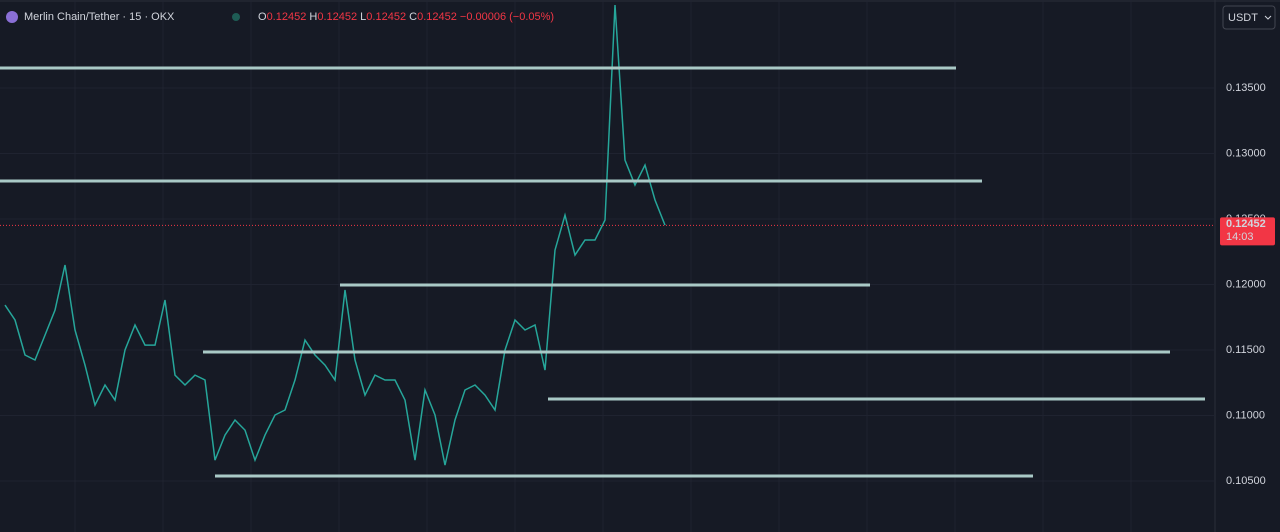  I want to click on symbol-icon, so click(12, 17).